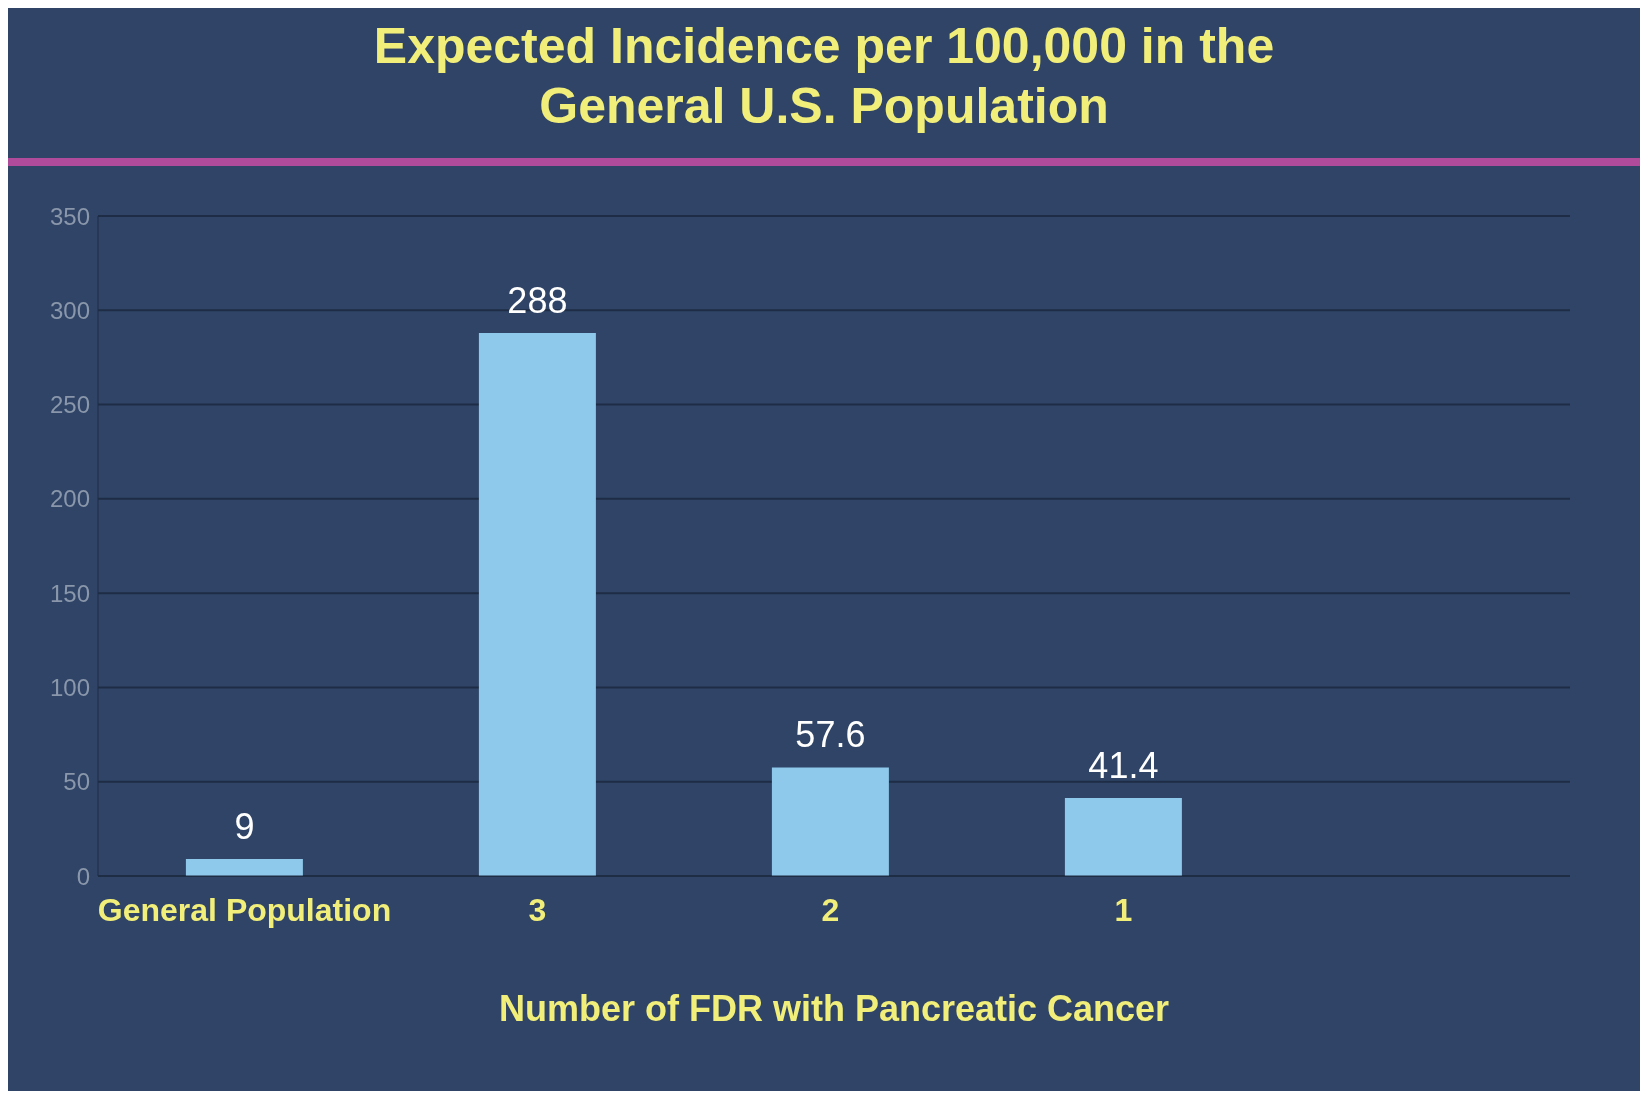  What do you see at coordinates (69, 310) in the screenshot?
I see `y-tick-label: 300` at bounding box center [69, 310].